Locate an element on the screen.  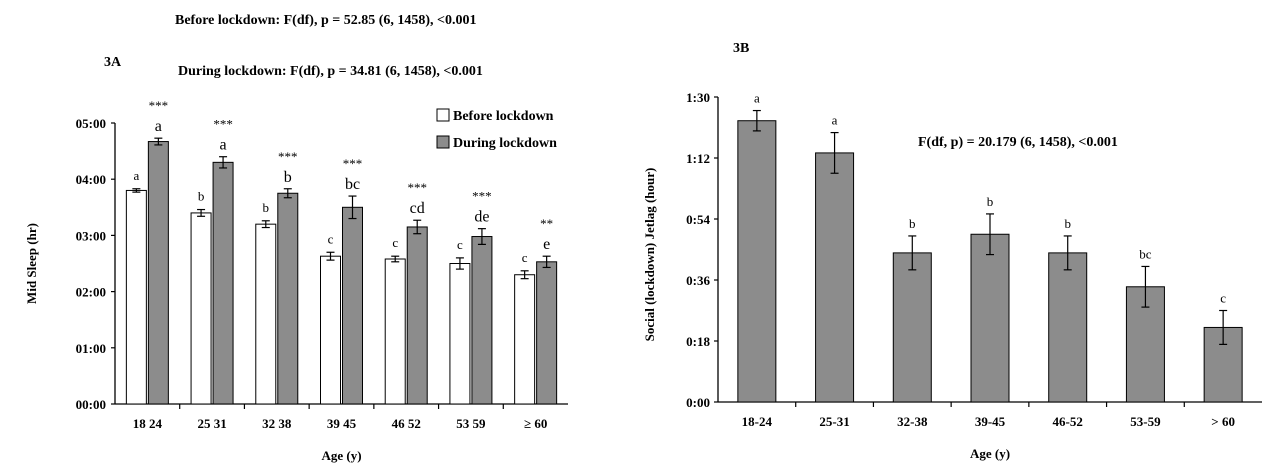
y-tick-label-3b: 0:36 is located at coordinates (698, 280).